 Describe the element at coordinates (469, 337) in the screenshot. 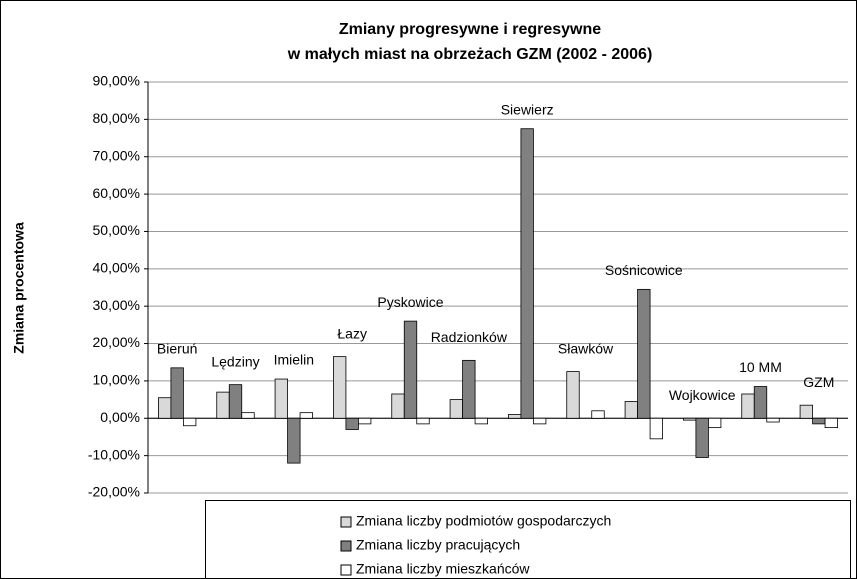

I see `category-label: Radzionków` at that location.